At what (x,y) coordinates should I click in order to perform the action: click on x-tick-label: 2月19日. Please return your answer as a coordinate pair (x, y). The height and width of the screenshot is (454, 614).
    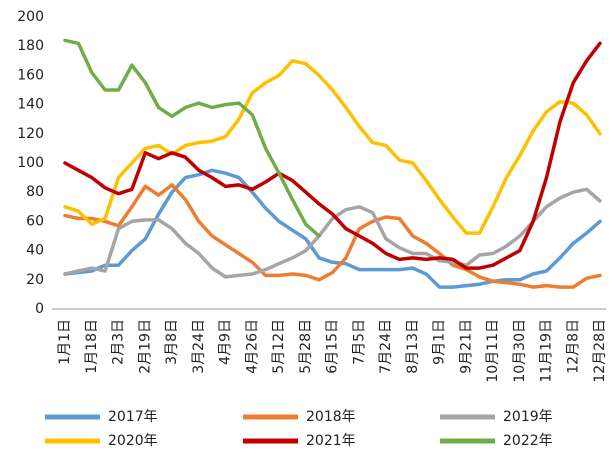
    Looking at the image, I should click on (145, 346).